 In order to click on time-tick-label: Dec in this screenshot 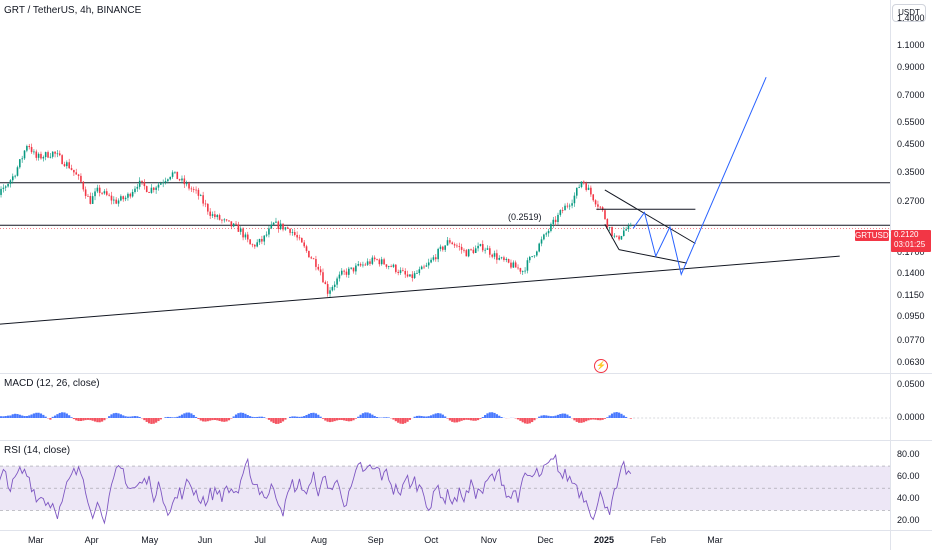, I will do `click(545, 540)`.